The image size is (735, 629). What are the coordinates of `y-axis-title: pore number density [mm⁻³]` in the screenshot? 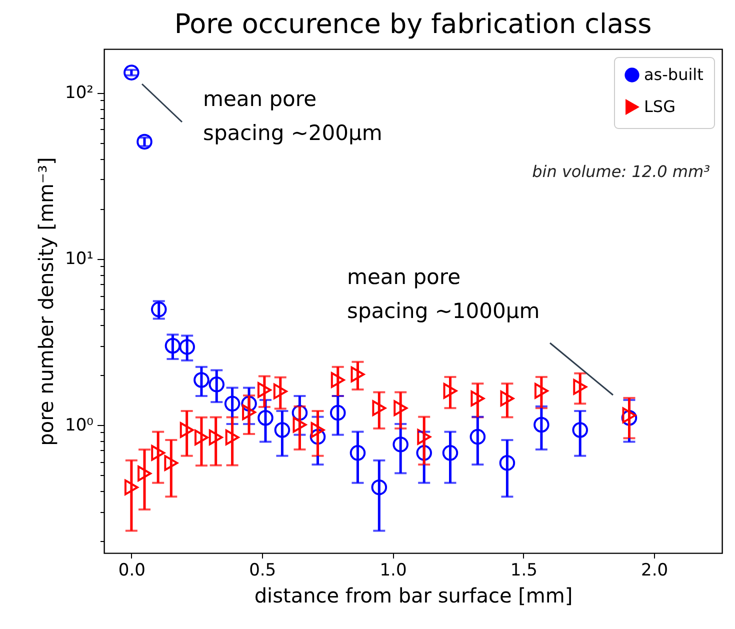 It's located at (46, 301).